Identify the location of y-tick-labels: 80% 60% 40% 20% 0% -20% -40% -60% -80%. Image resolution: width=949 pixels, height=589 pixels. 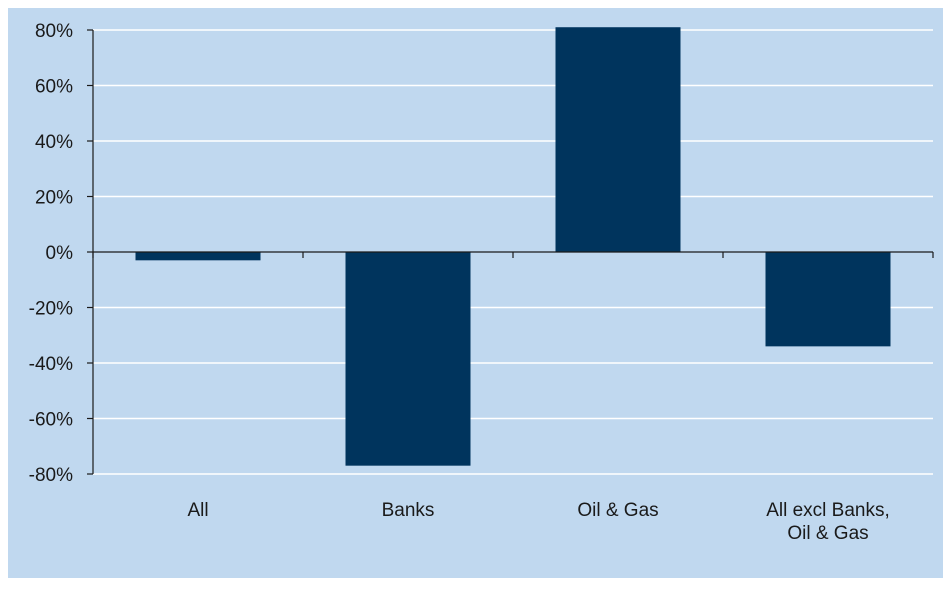
(51, 253).